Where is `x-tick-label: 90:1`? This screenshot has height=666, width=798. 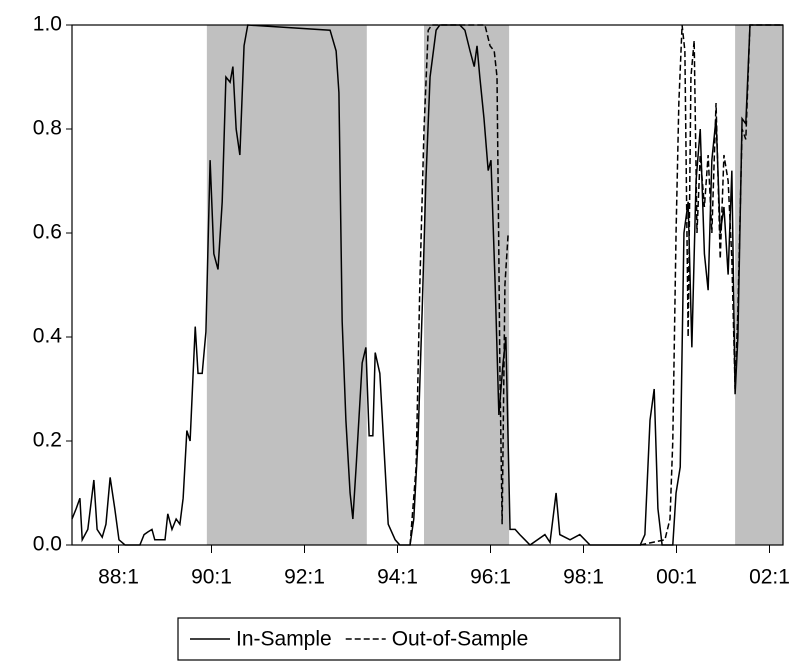 x-tick-label: 90:1 is located at coordinates (211, 577).